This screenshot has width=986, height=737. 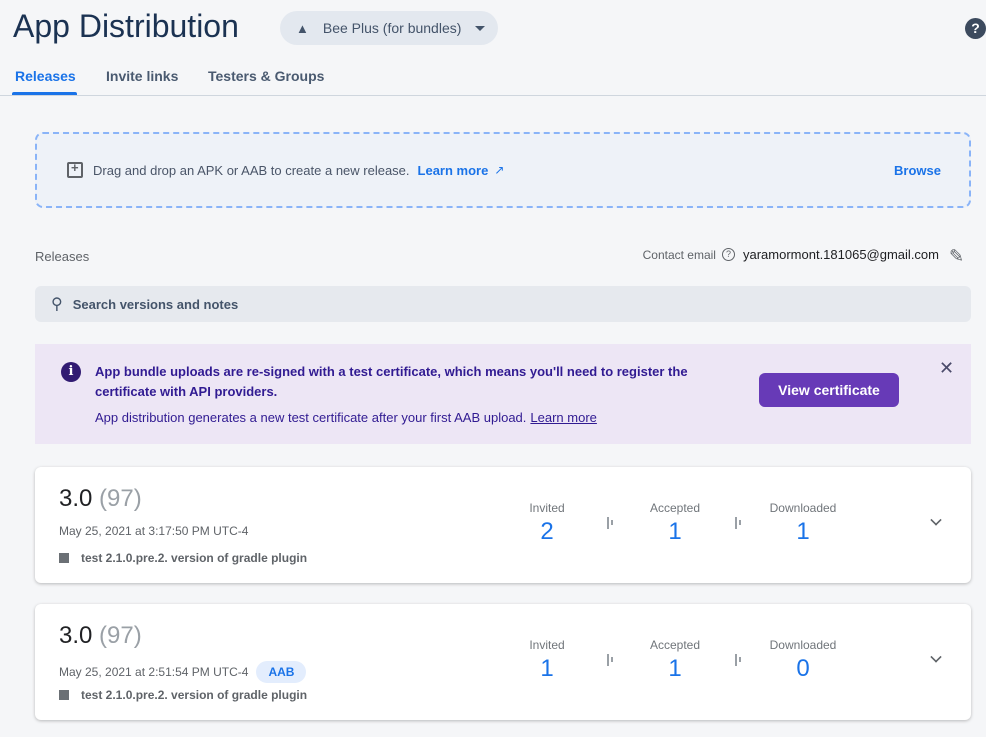 What do you see at coordinates (45, 76) in the screenshot?
I see `tab-releases: Releases` at bounding box center [45, 76].